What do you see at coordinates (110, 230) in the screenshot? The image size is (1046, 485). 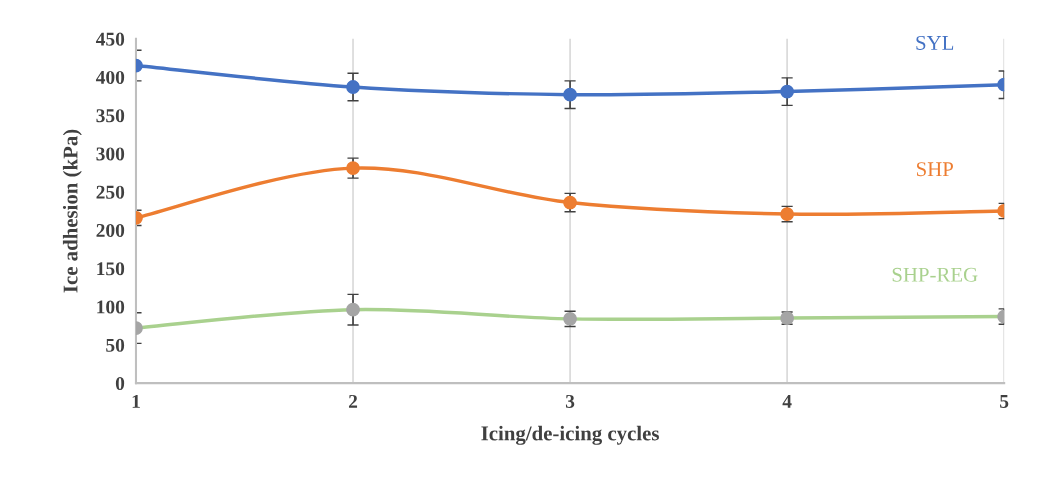 I see `y-tick-label: 200` at bounding box center [110, 230].